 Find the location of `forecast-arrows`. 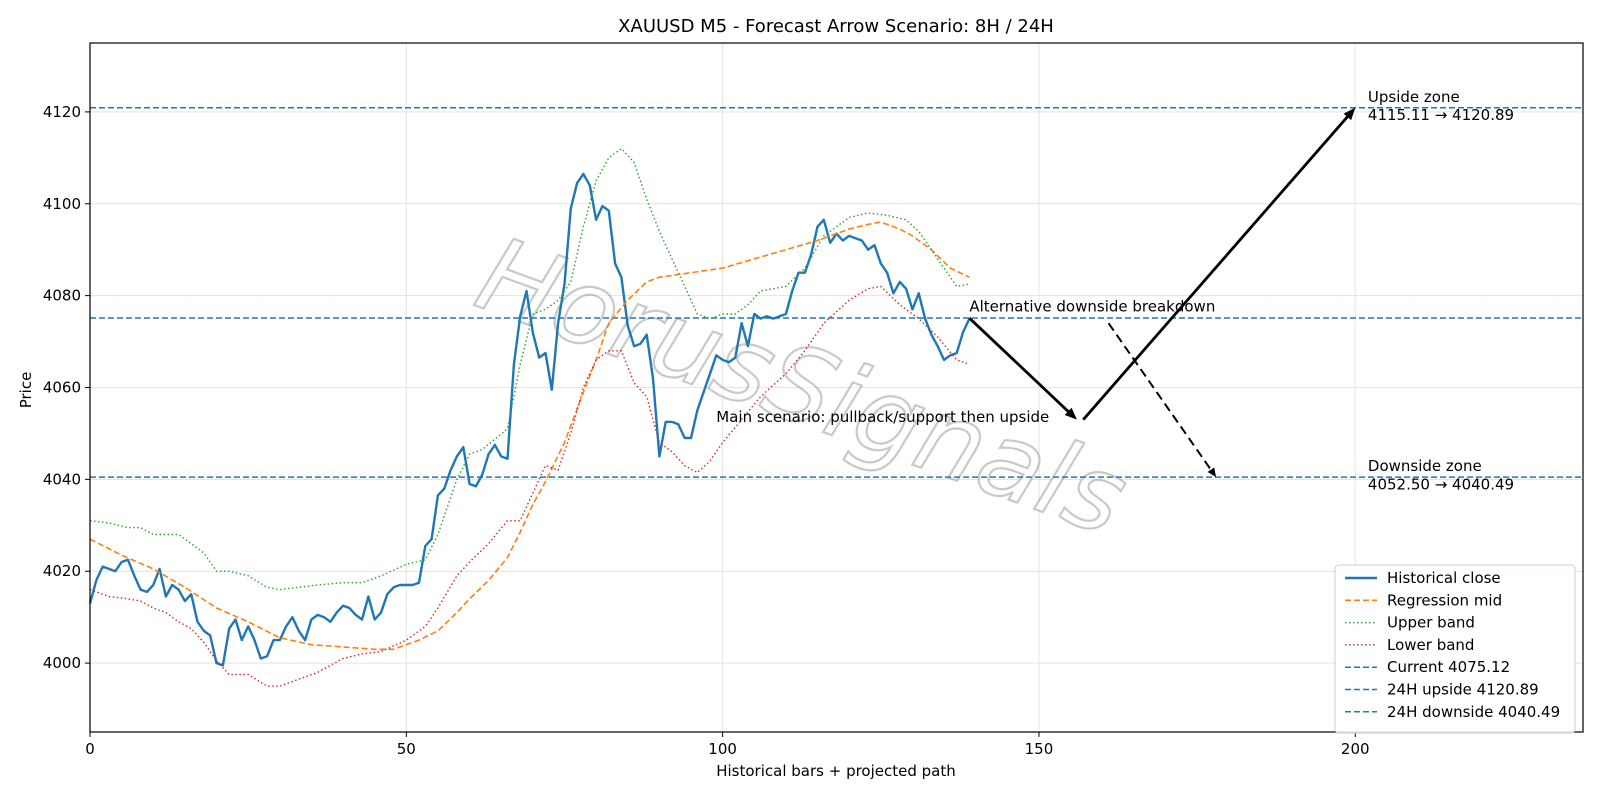

forecast-arrows is located at coordinates (1162, 292).